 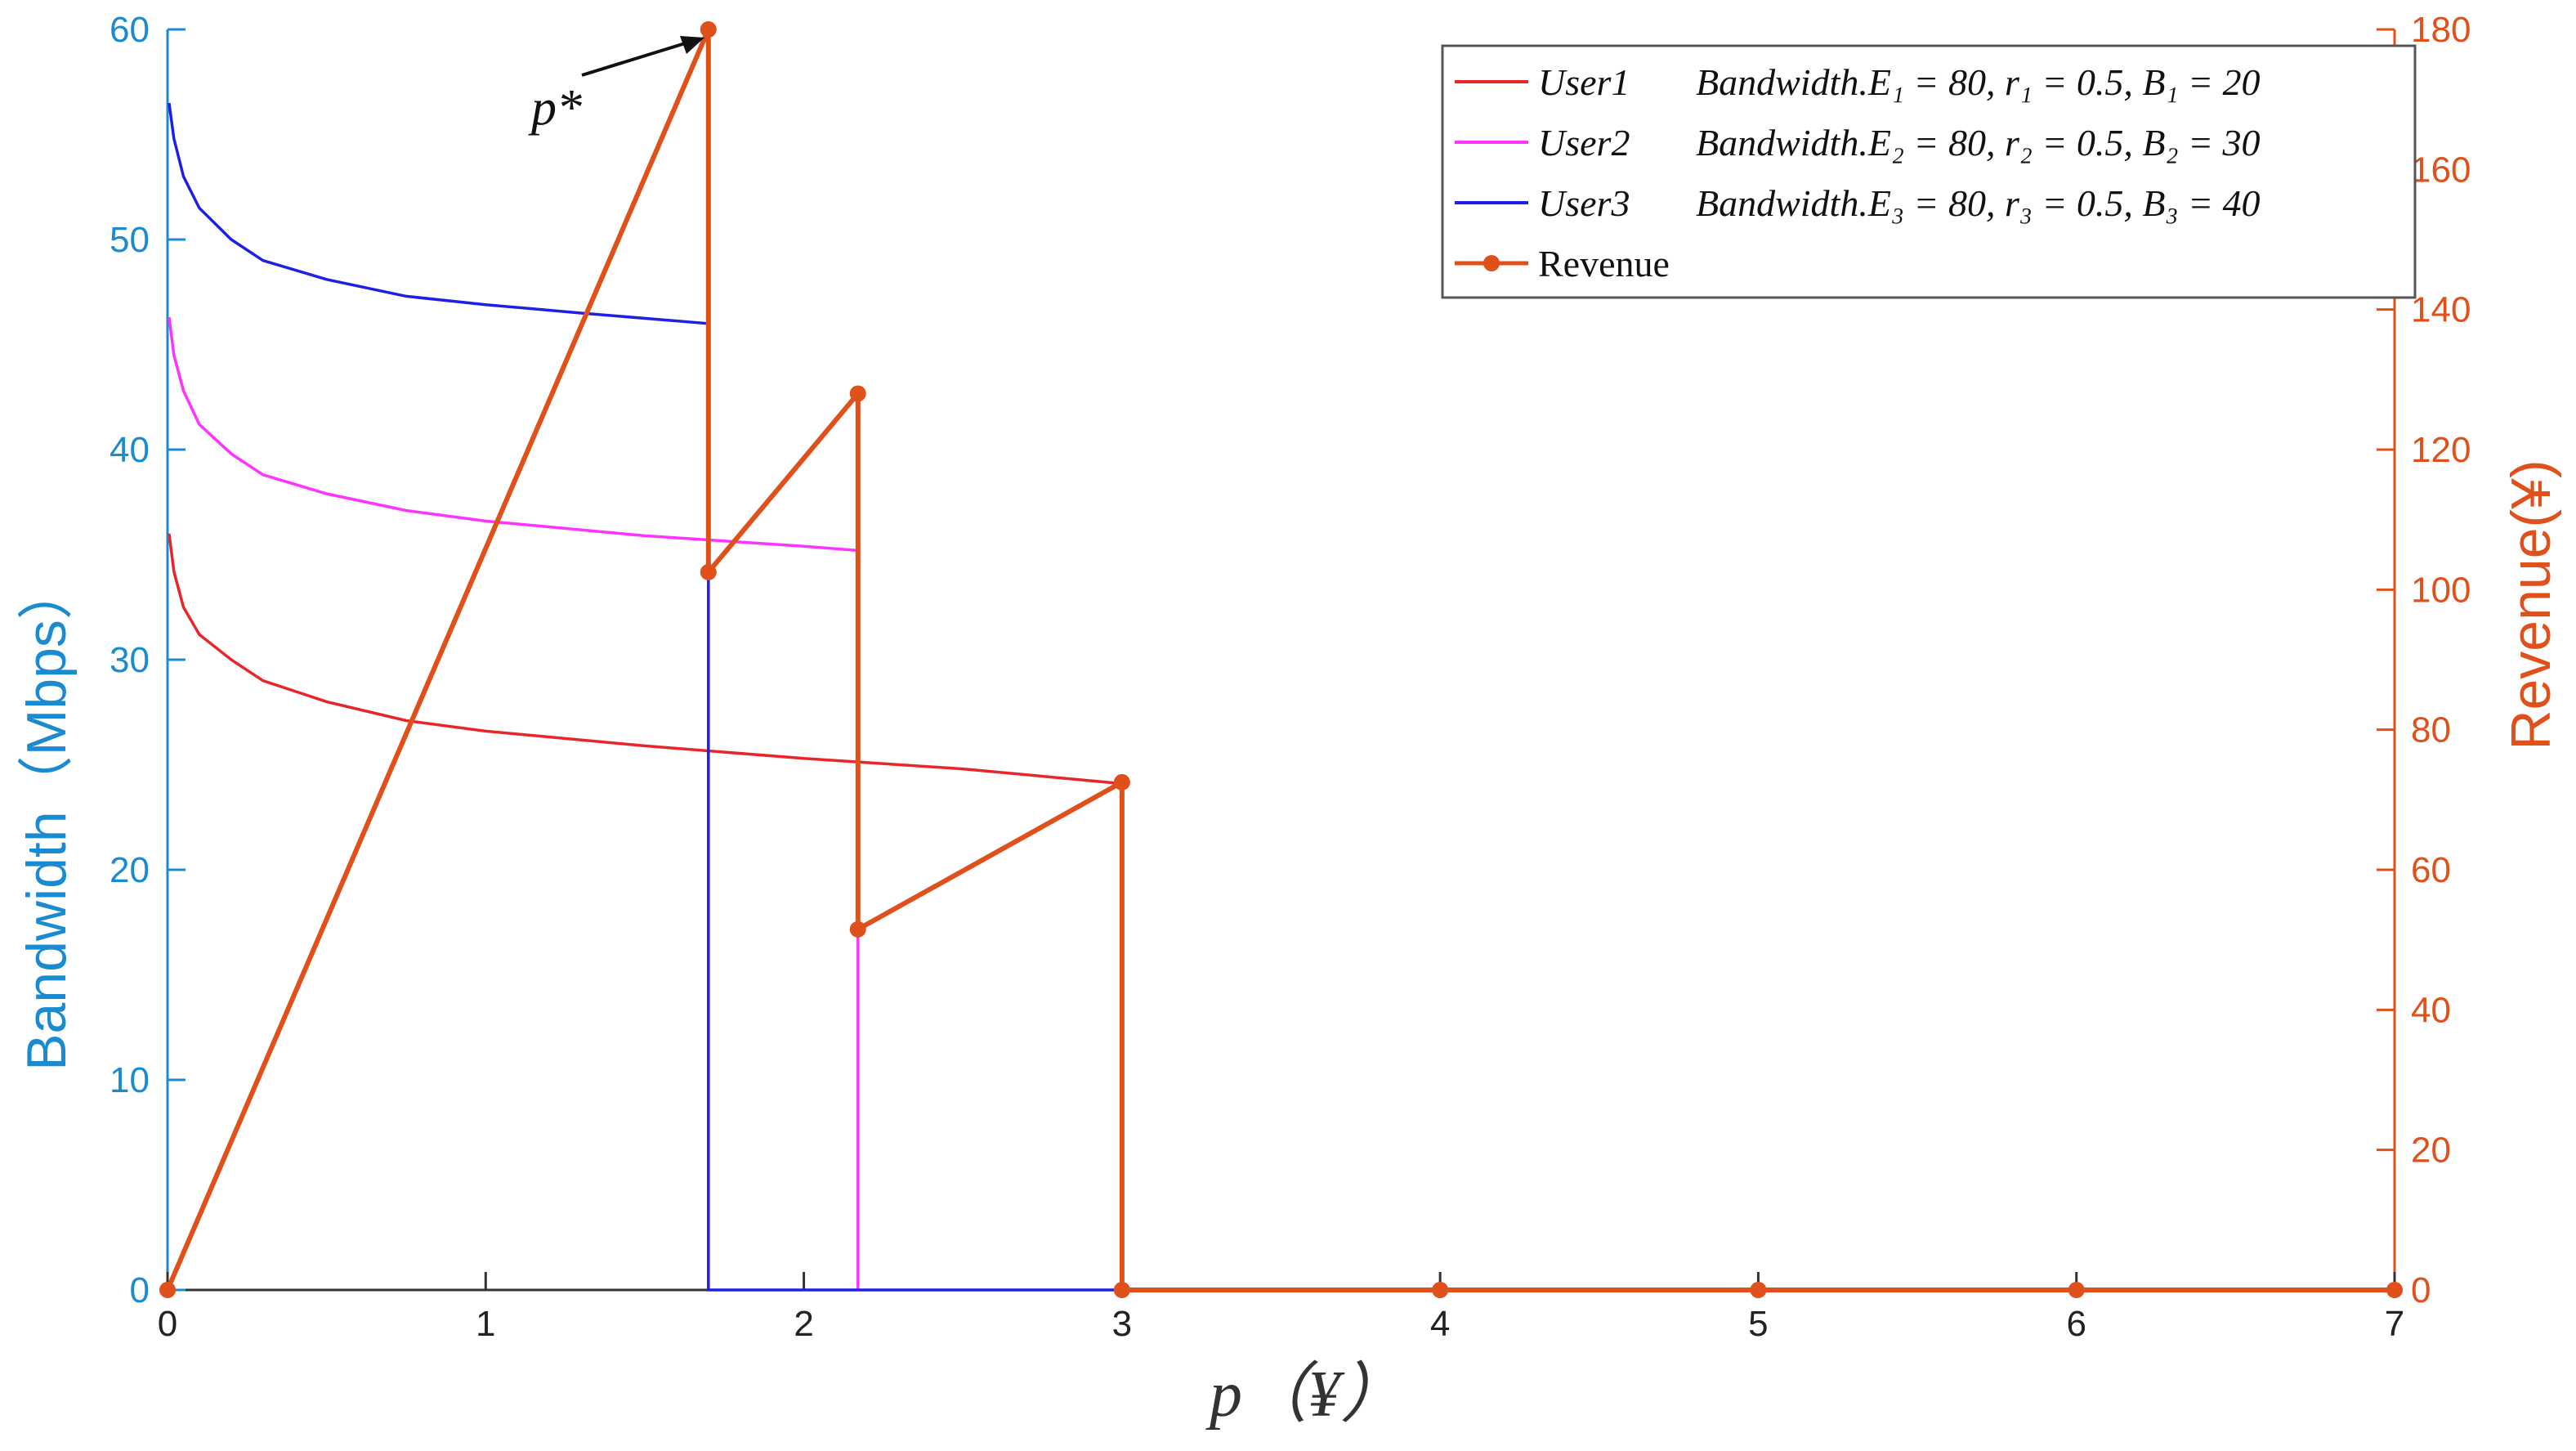 What do you see at coordinates (2531, 604) in the screenshot?
I see `y-axis-right-label: Revenue(¥)` at bounding box center [2531, 604].